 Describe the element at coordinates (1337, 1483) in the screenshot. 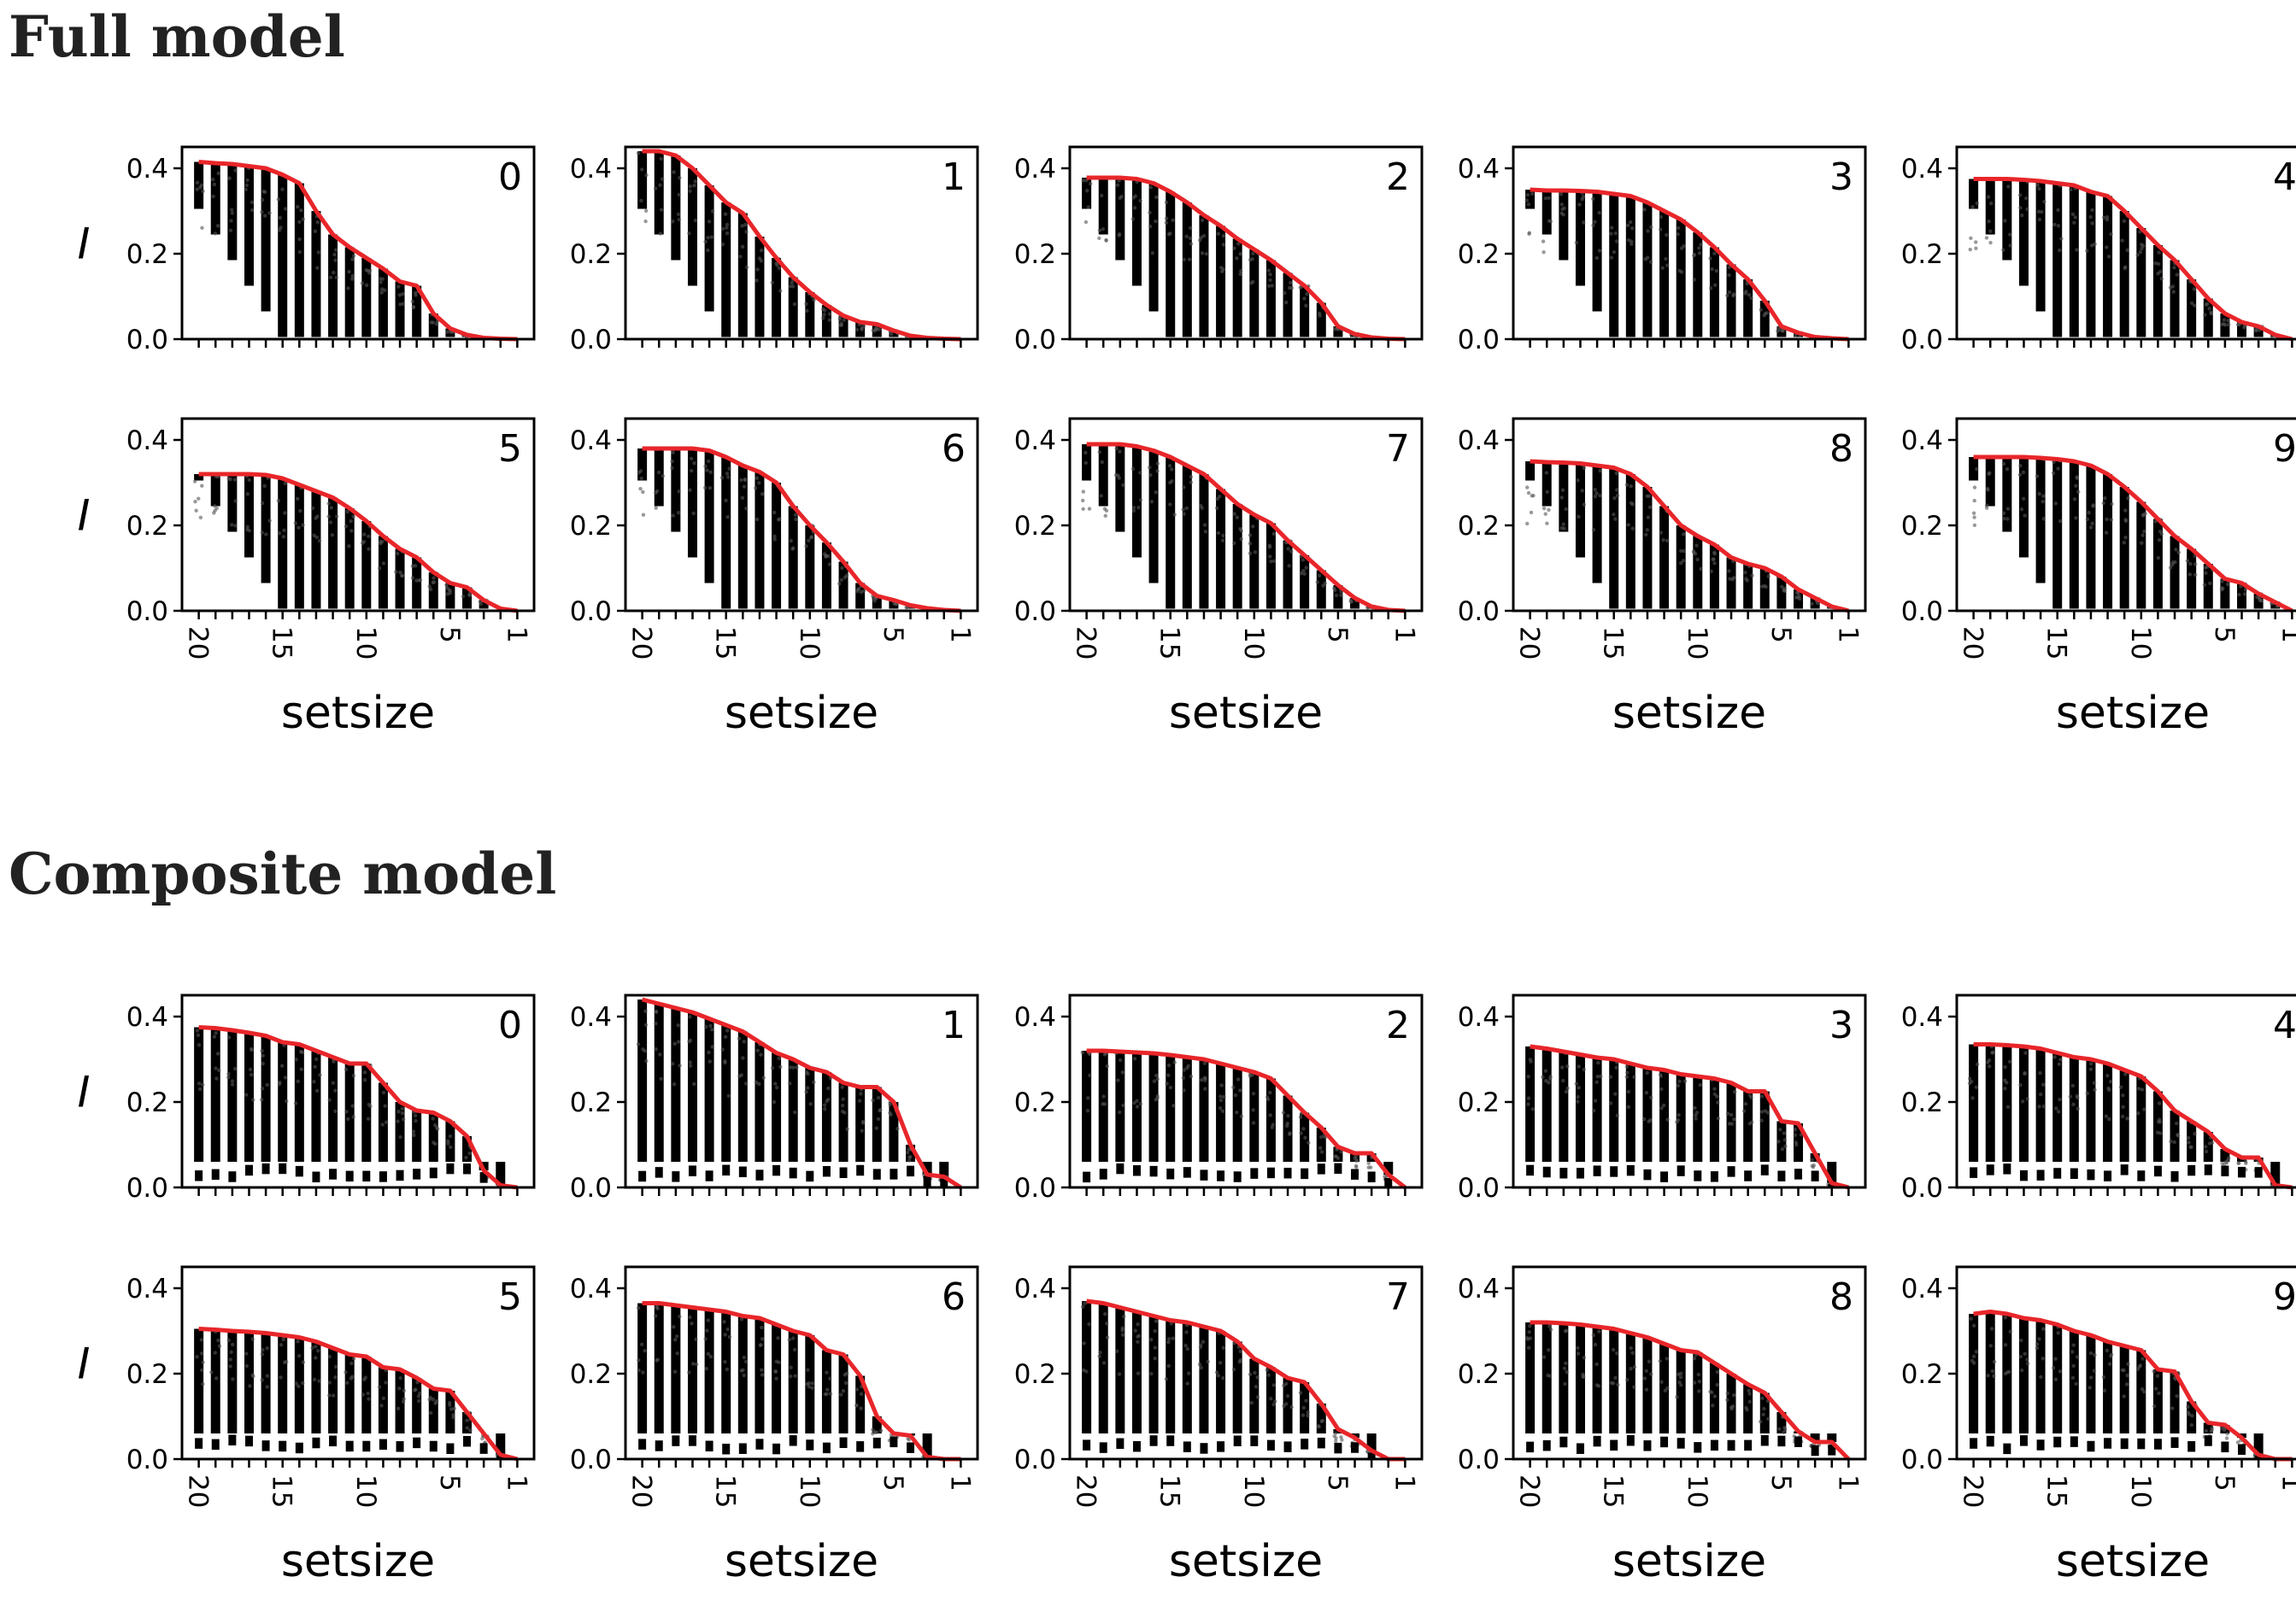

I see `x-tick-label: 5` at that location.